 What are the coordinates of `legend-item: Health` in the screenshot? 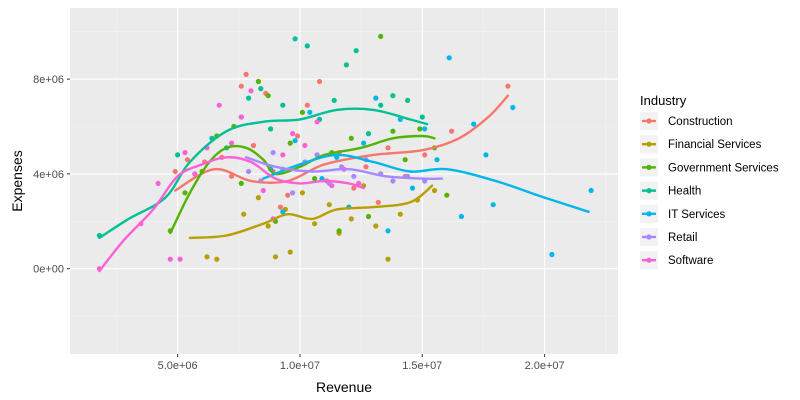 It's located at (670, 190).